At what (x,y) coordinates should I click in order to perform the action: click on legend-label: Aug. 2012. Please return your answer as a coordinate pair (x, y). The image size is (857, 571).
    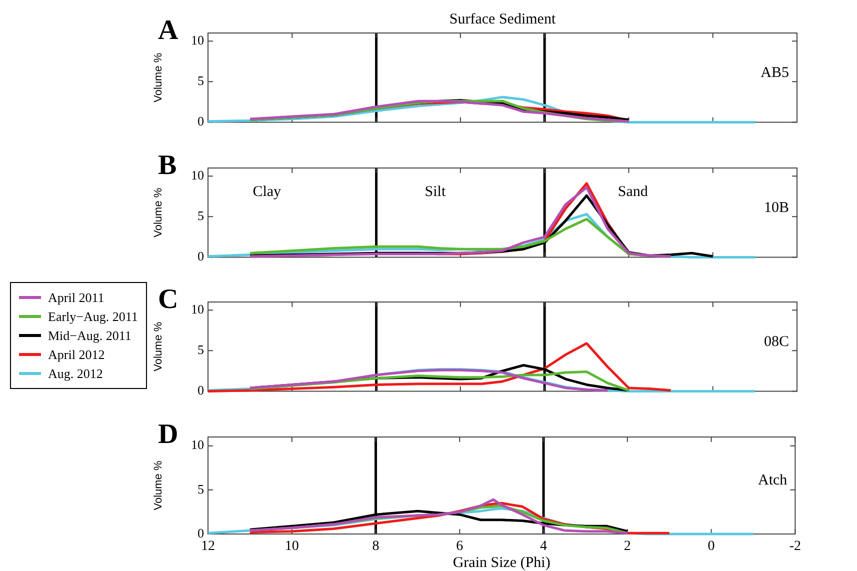
    Looking at the image, I should click on (75, 374).